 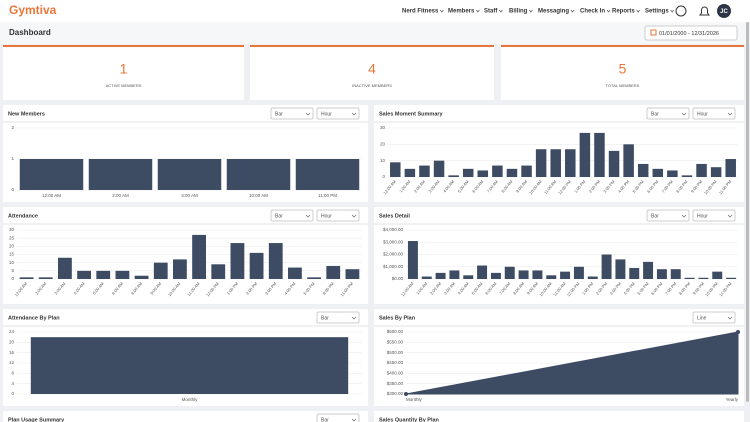 What do you see at coordinates (394, 216) in the screenshot?
I see `panel-title: Sales Detail` at bounding box center [394, 216].